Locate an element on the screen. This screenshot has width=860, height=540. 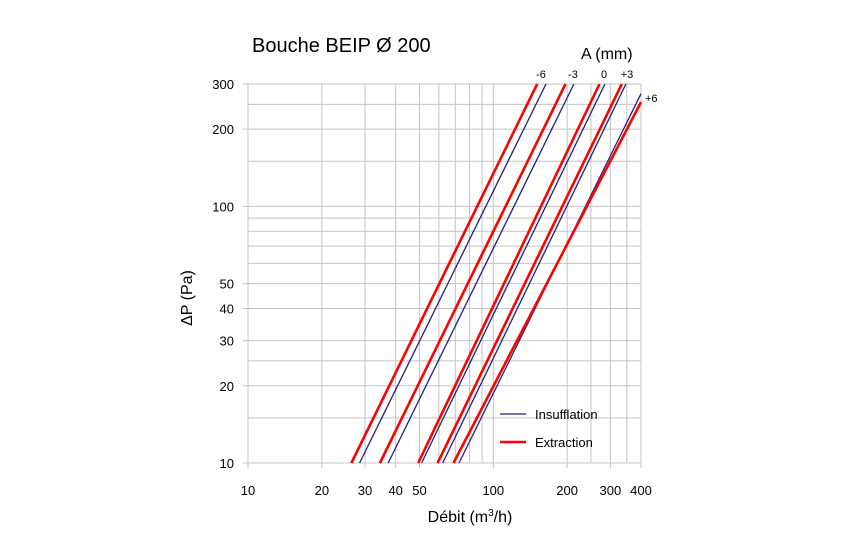
curve-setting-label: 0 is located at coordinates (604, 75).